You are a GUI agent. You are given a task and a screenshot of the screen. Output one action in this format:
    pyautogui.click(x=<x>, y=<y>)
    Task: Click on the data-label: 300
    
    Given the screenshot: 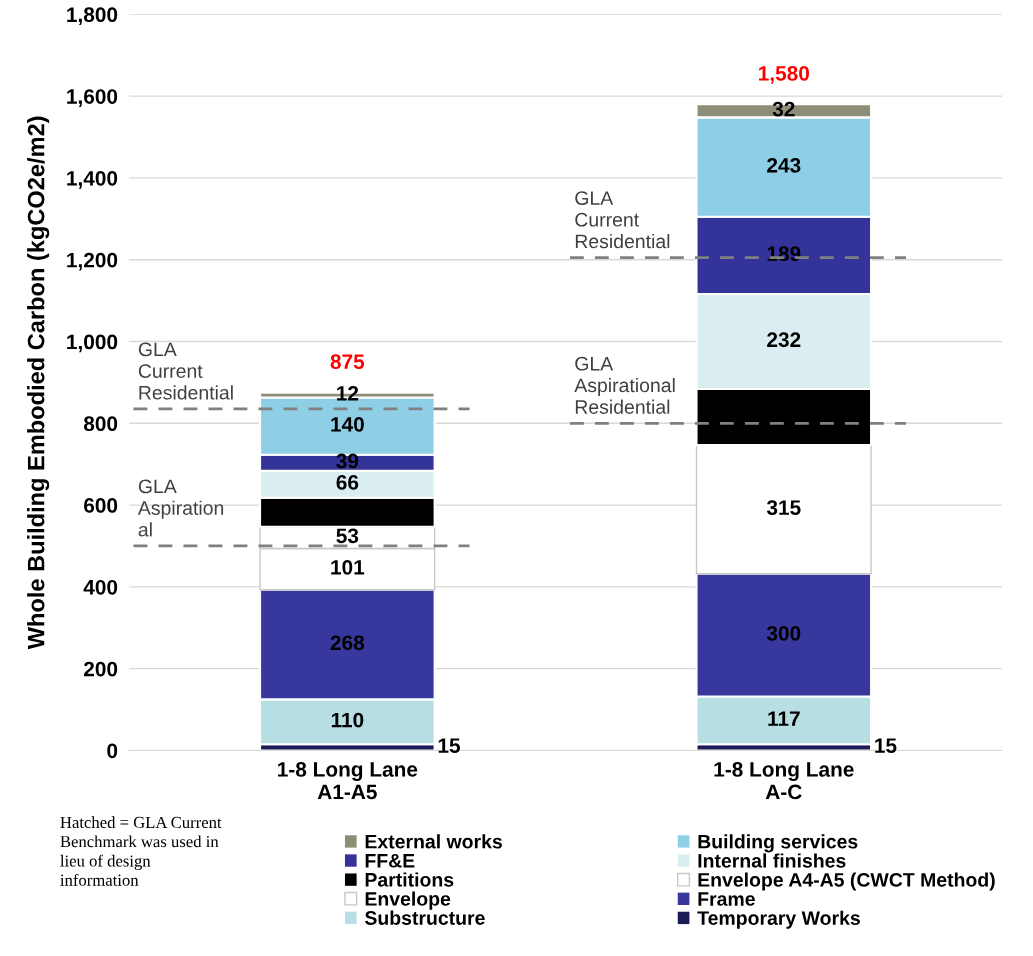 What is the action you would take?
    pyautogui.click(x=783, y=633)
    